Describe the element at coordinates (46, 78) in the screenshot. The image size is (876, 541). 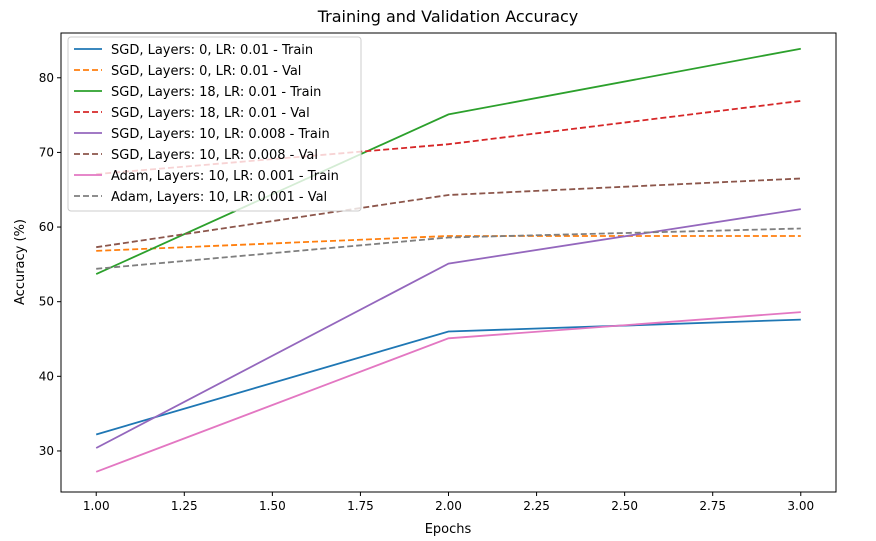
I see `y-tick-label: 80` at that location.